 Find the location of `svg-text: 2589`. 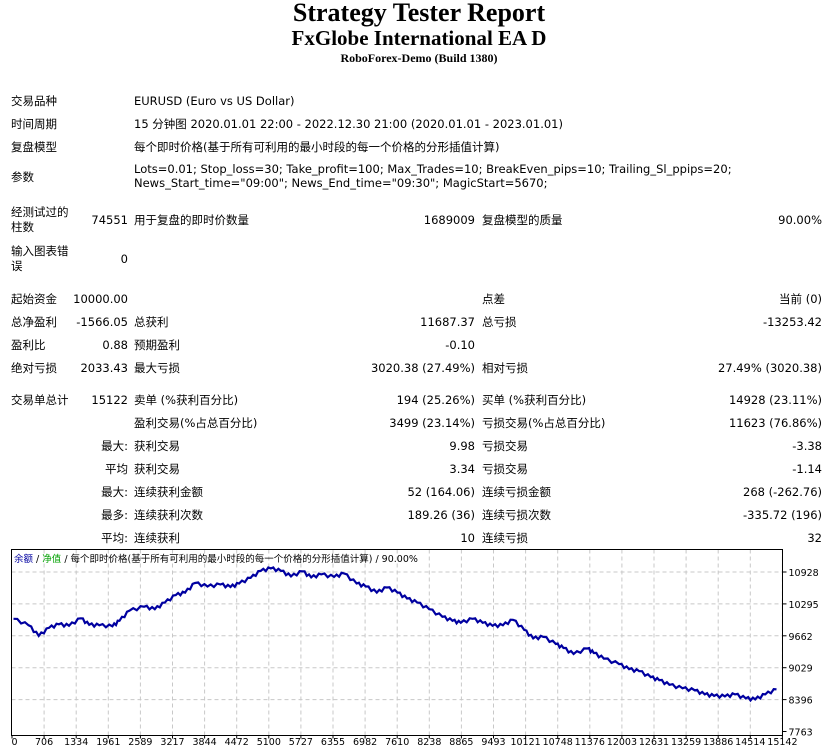

svg-text: 2589 is located at coordinates (140, 742).